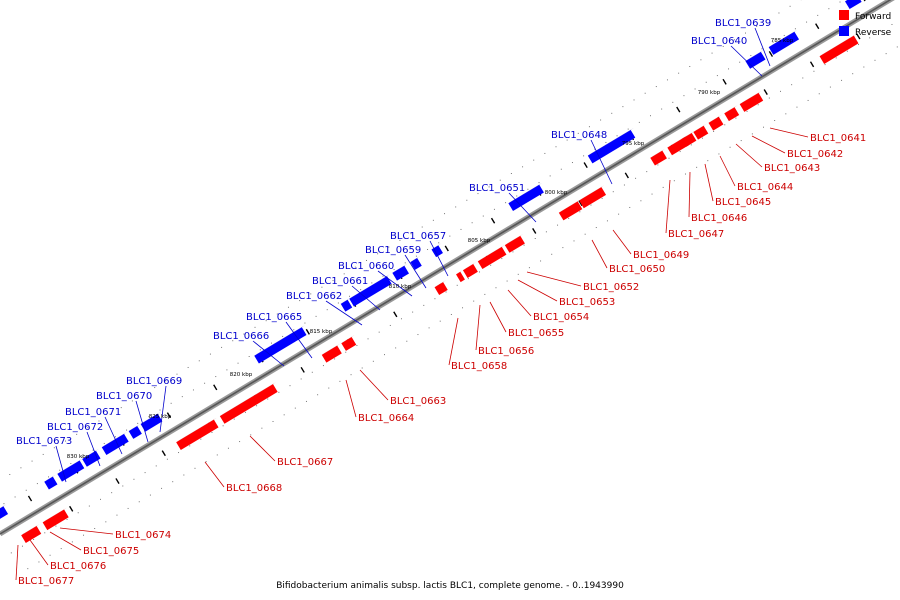  I want to click on gene-label: BLC1_0642, so click(815, 154).